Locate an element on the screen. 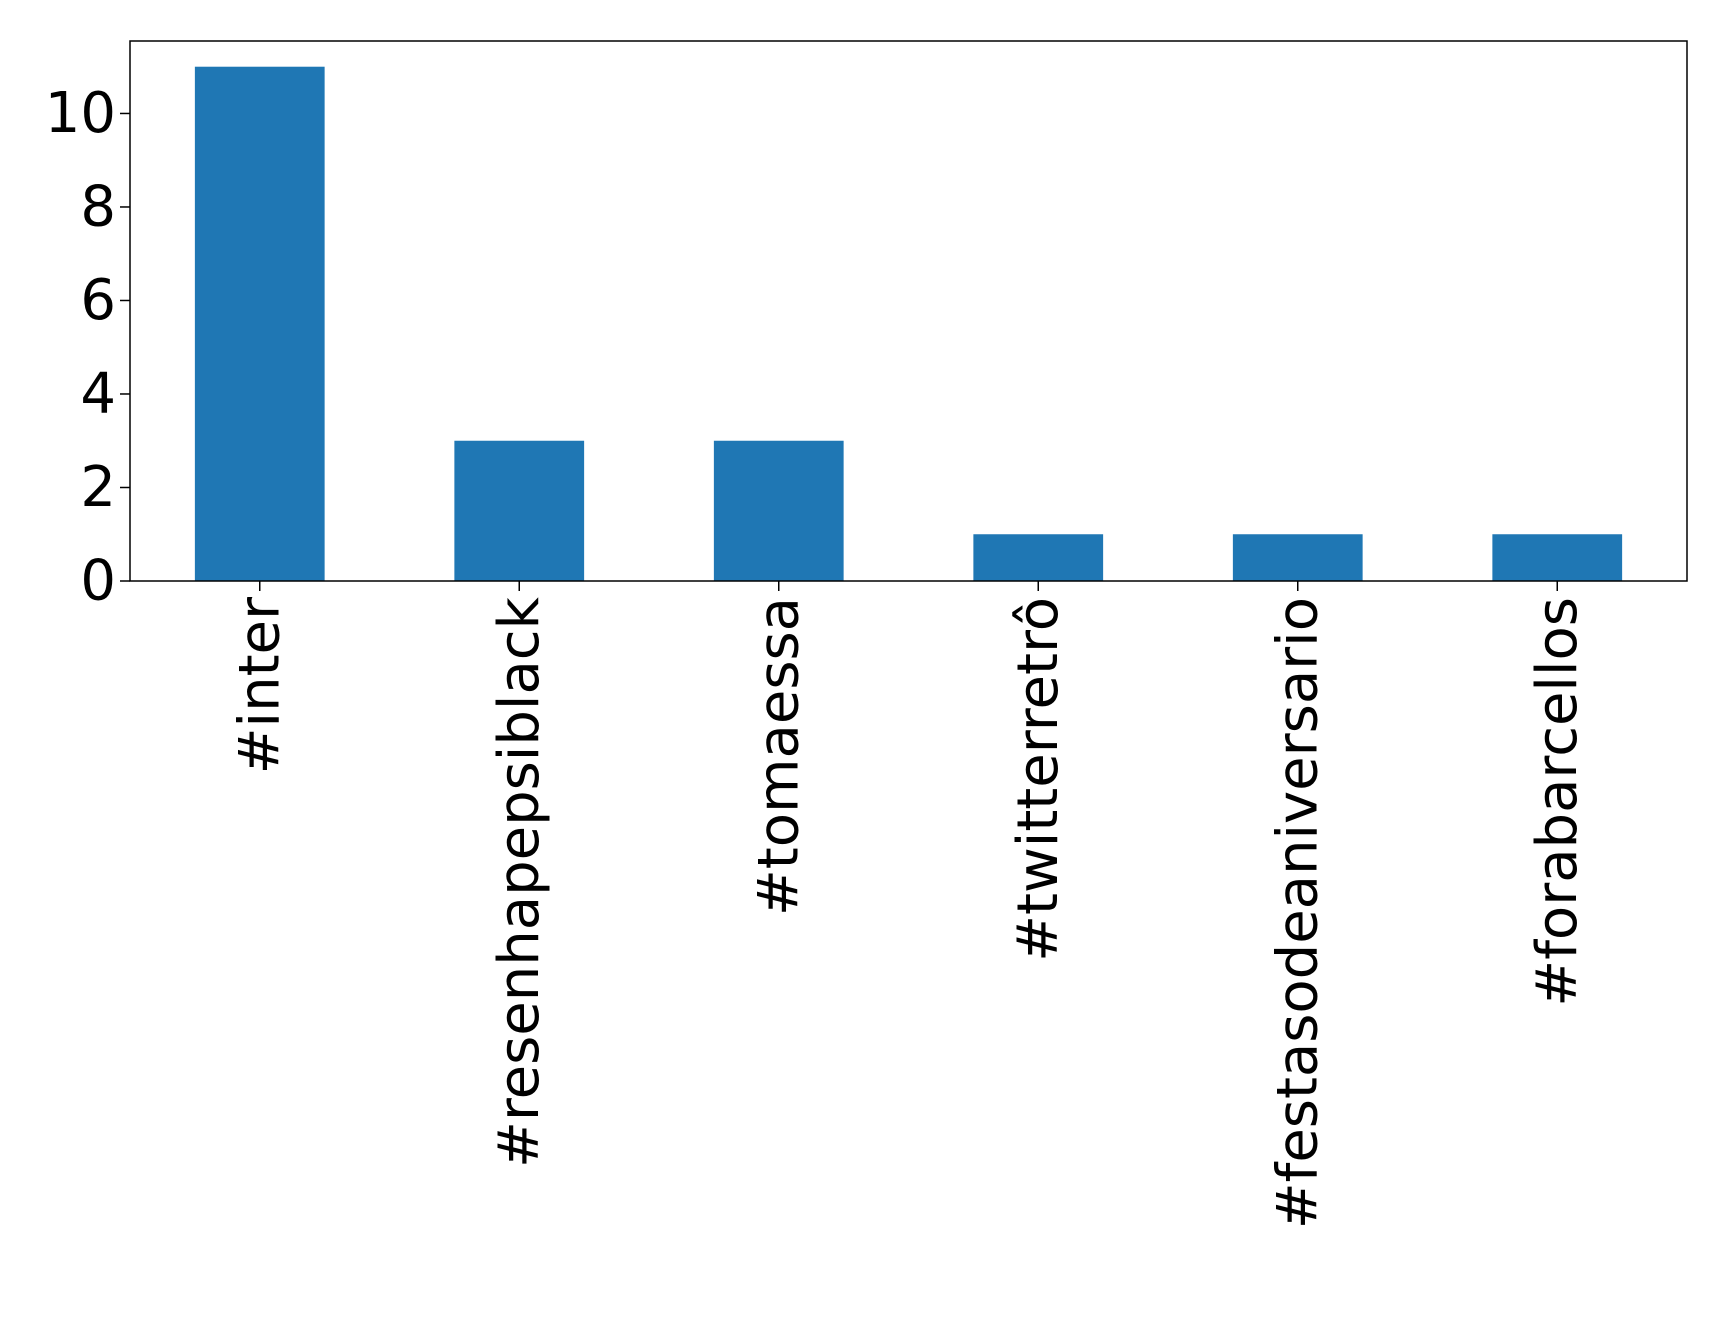 This screenshot has height=1334, width=1719. x-tick-label-4: #festasodeaniversario is located at coordinates (1297, 913).